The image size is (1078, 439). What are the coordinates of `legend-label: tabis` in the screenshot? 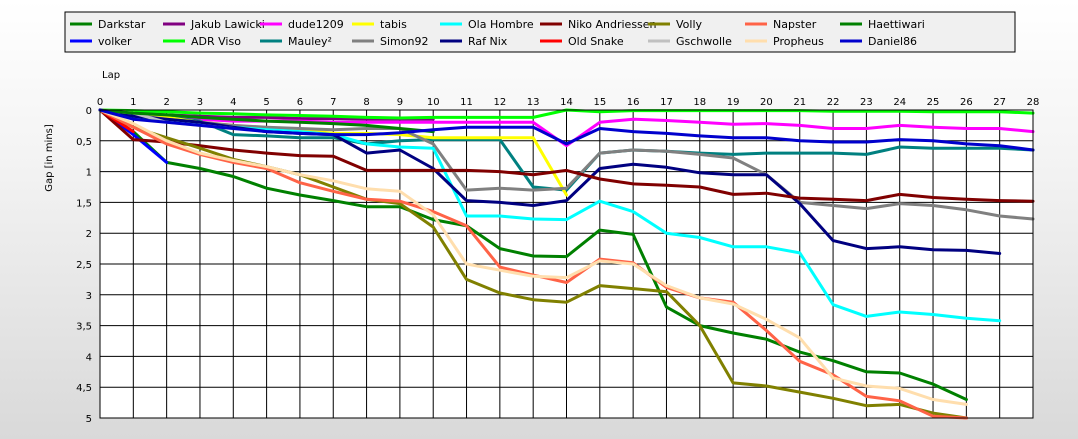 It's located at (393, 24).